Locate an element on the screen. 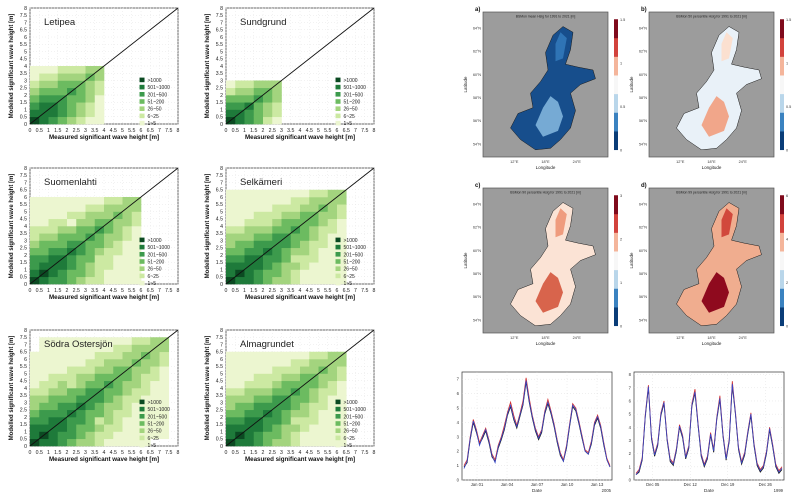 The image size is (800, 500). y-tick-label: 4.5 is located at coordinates (219, 220).